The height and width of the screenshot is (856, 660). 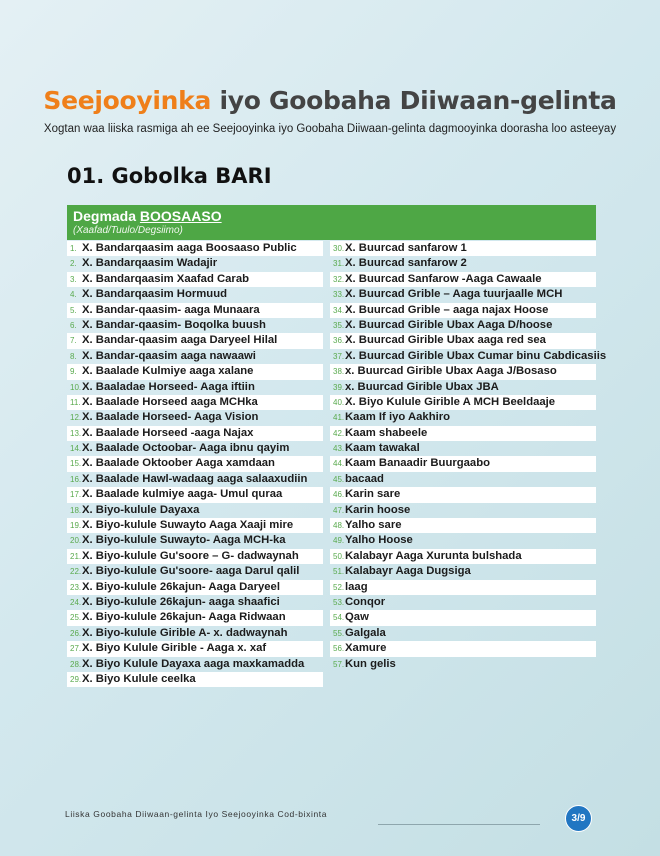 What do you see at coordinates (339, 279) in the screenshot?
I see `item-number: 32.` at bounding box center [339, 279].